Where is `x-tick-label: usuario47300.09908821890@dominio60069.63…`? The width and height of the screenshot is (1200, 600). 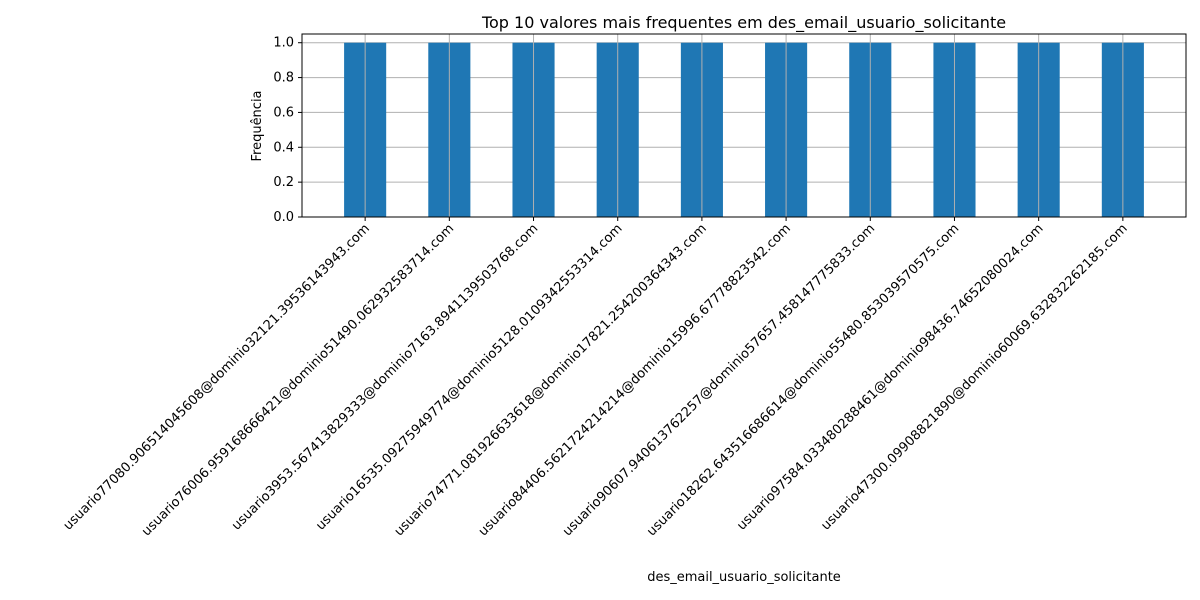
x-tick-label: usuario47300.09908821890@dominio60069.63… is located at coordinates (974, 377).